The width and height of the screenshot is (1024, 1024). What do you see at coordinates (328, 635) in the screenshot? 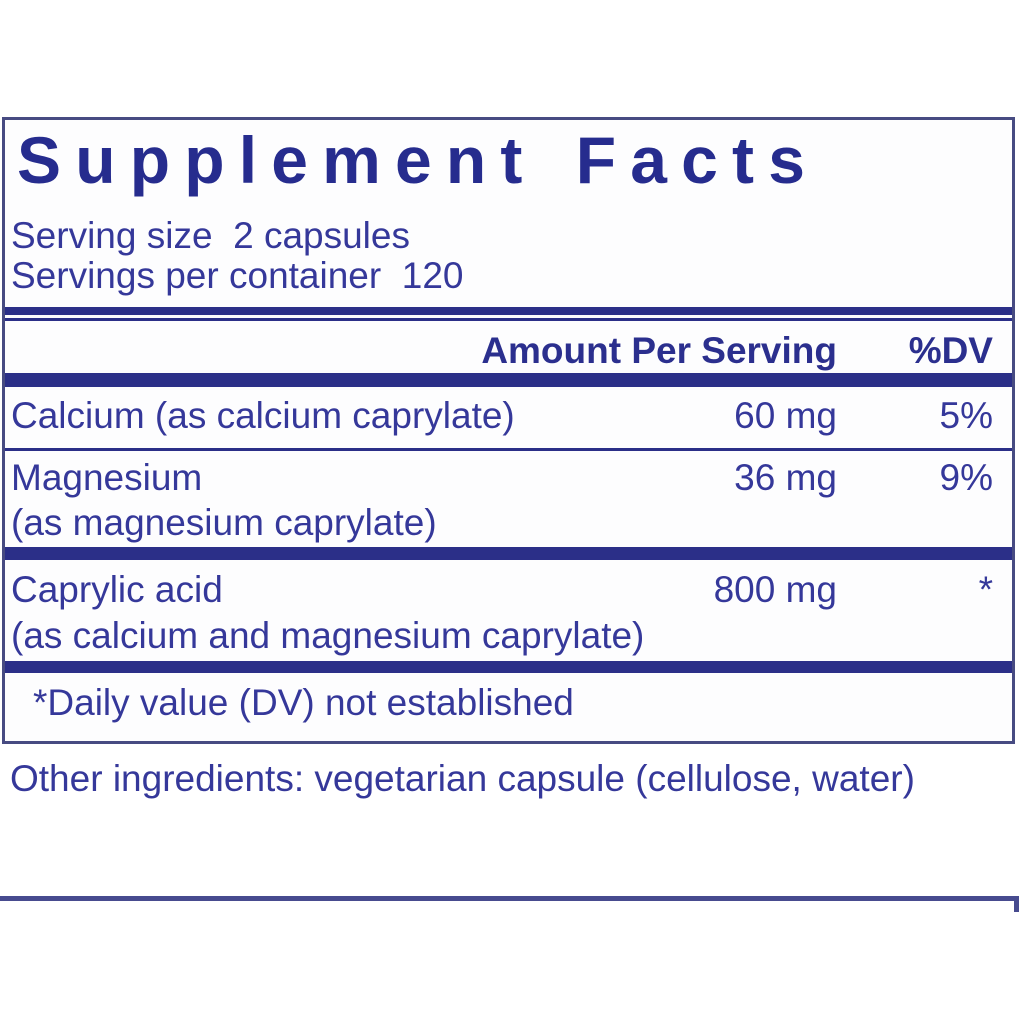
I see `nutrient-name-line2: (as calcium and magnesium caprylate)` at bounding box center [328, 635].